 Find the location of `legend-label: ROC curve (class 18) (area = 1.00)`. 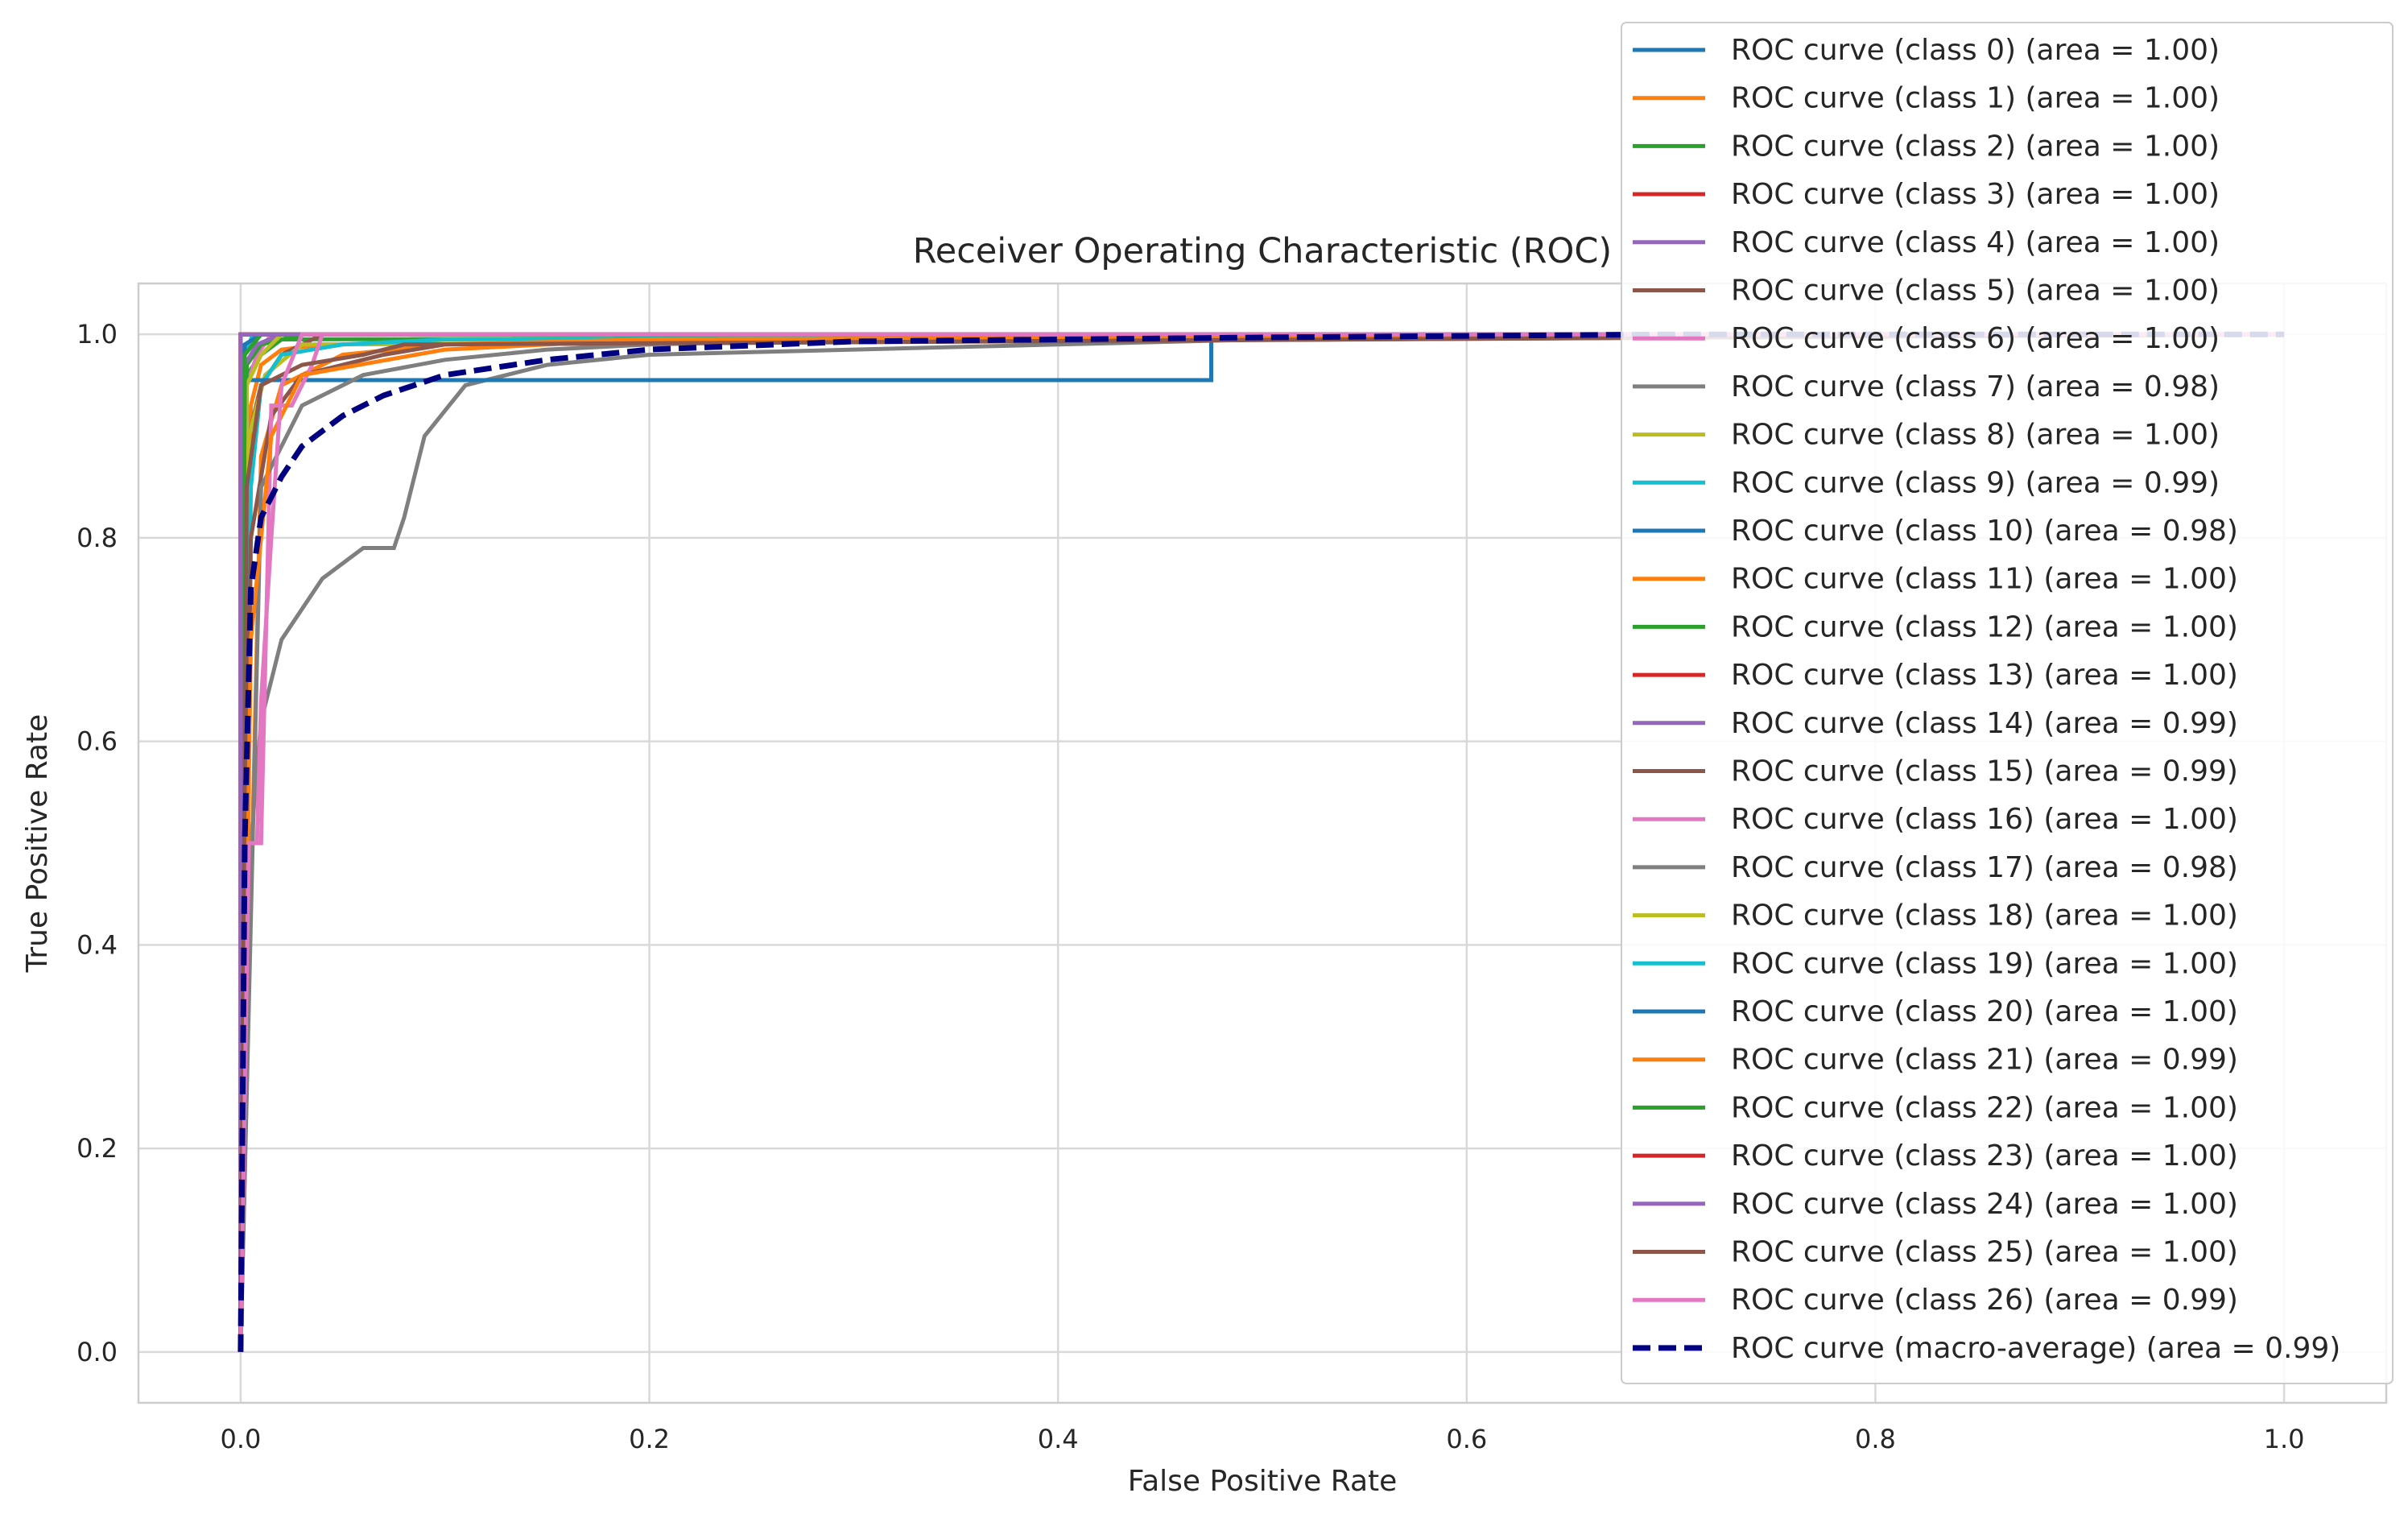

legend-label: ROC curve (class 18) (area = 1.00) is located at coordinates (1984, 916).